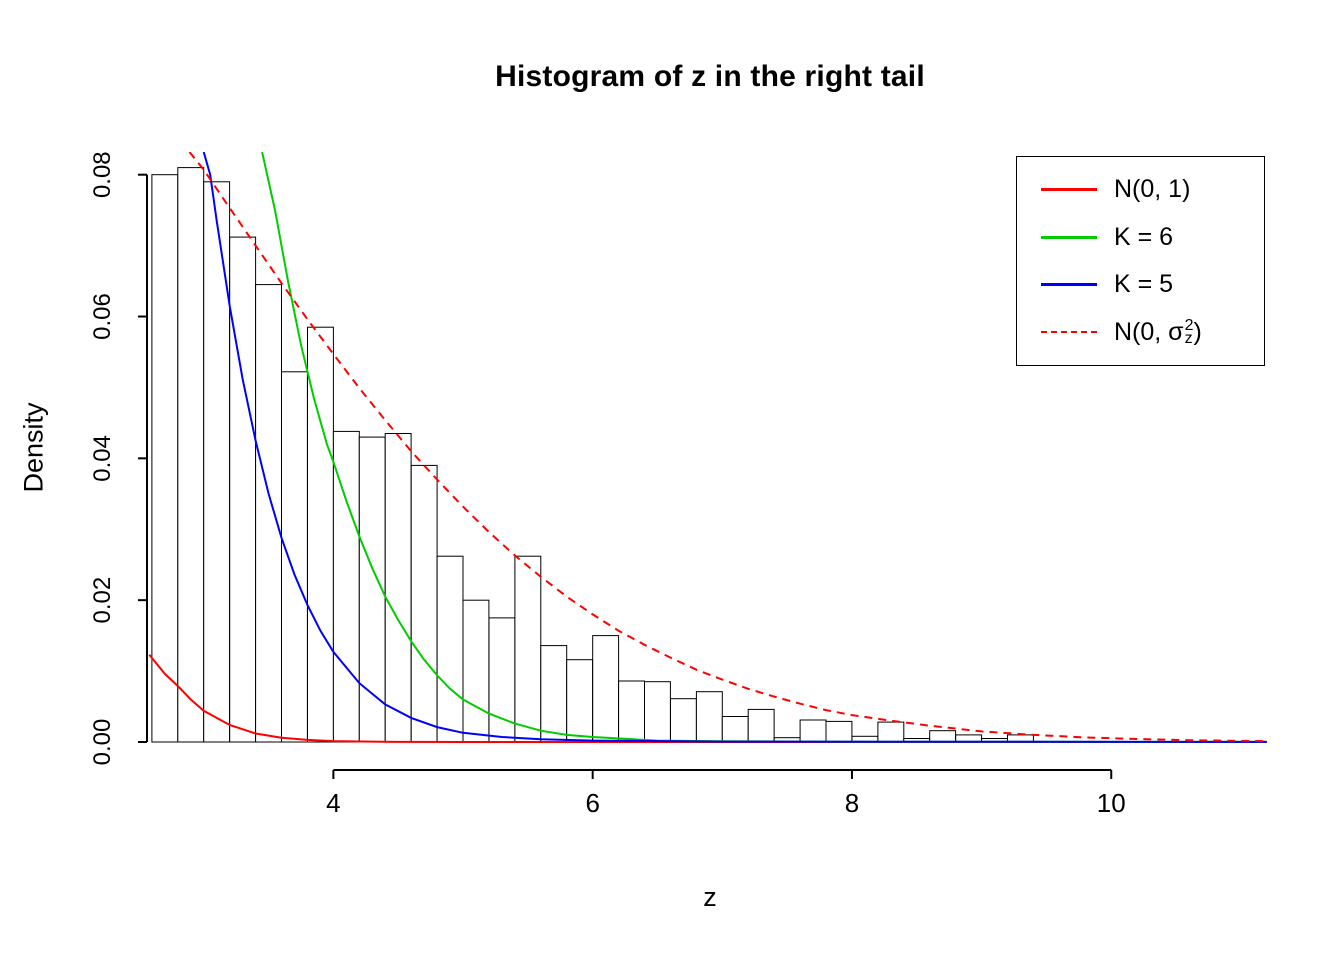 The image size is (1344, 960). What do you see at coordinates (102, 458) in the screenshot?
I see `y-axis-tick-label: 0.04` at bounding box center [102, 458].